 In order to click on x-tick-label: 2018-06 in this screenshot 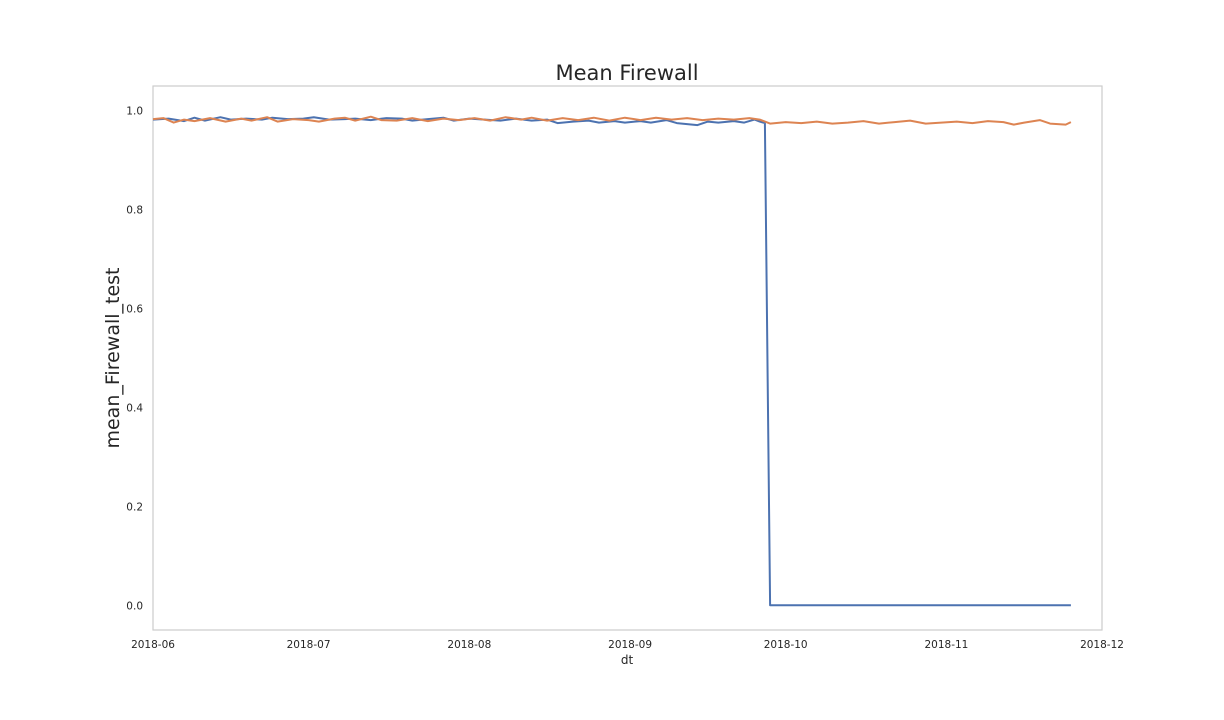, I will do `click(153, 645)`.